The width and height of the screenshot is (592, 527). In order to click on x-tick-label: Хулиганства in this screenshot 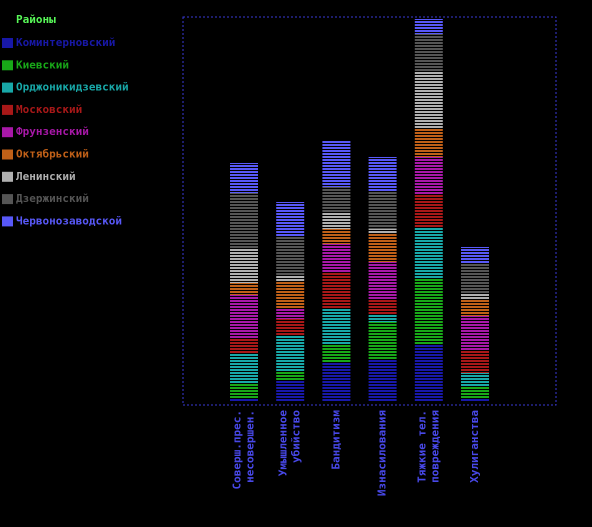, I will do `click(474, 446)`.